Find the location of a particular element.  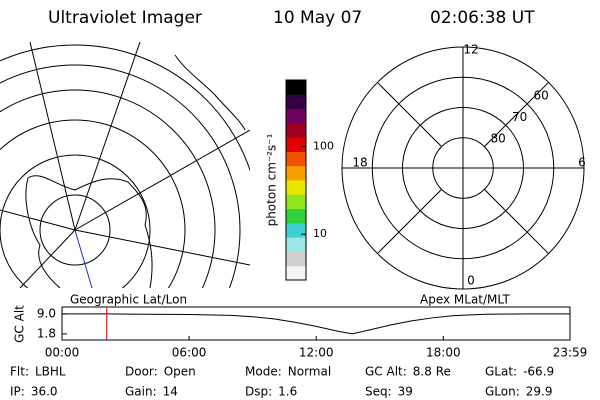

field-label: Seq: is located at coordinates (378, 392).